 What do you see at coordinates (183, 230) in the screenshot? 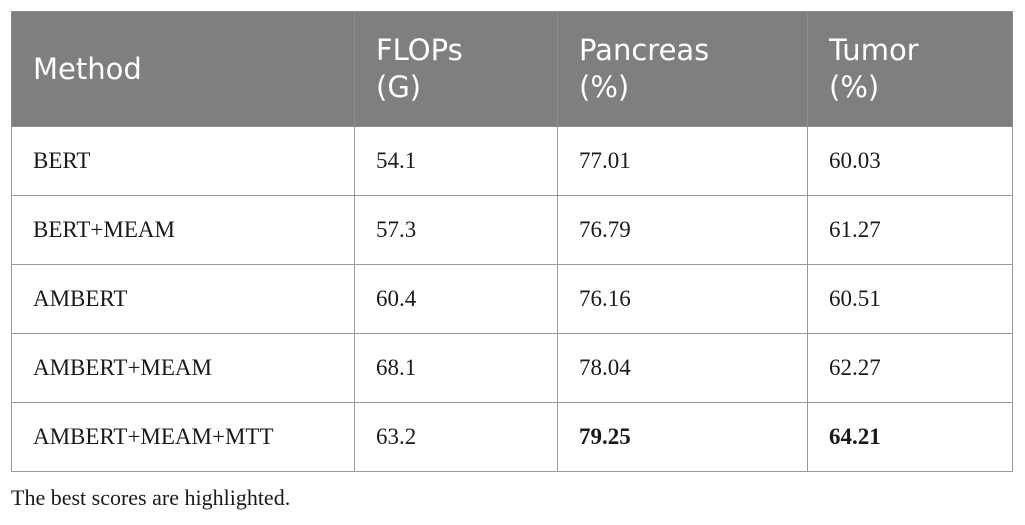
I see `cell-method: BERT+MEAM` at bounding box center [183, 230].